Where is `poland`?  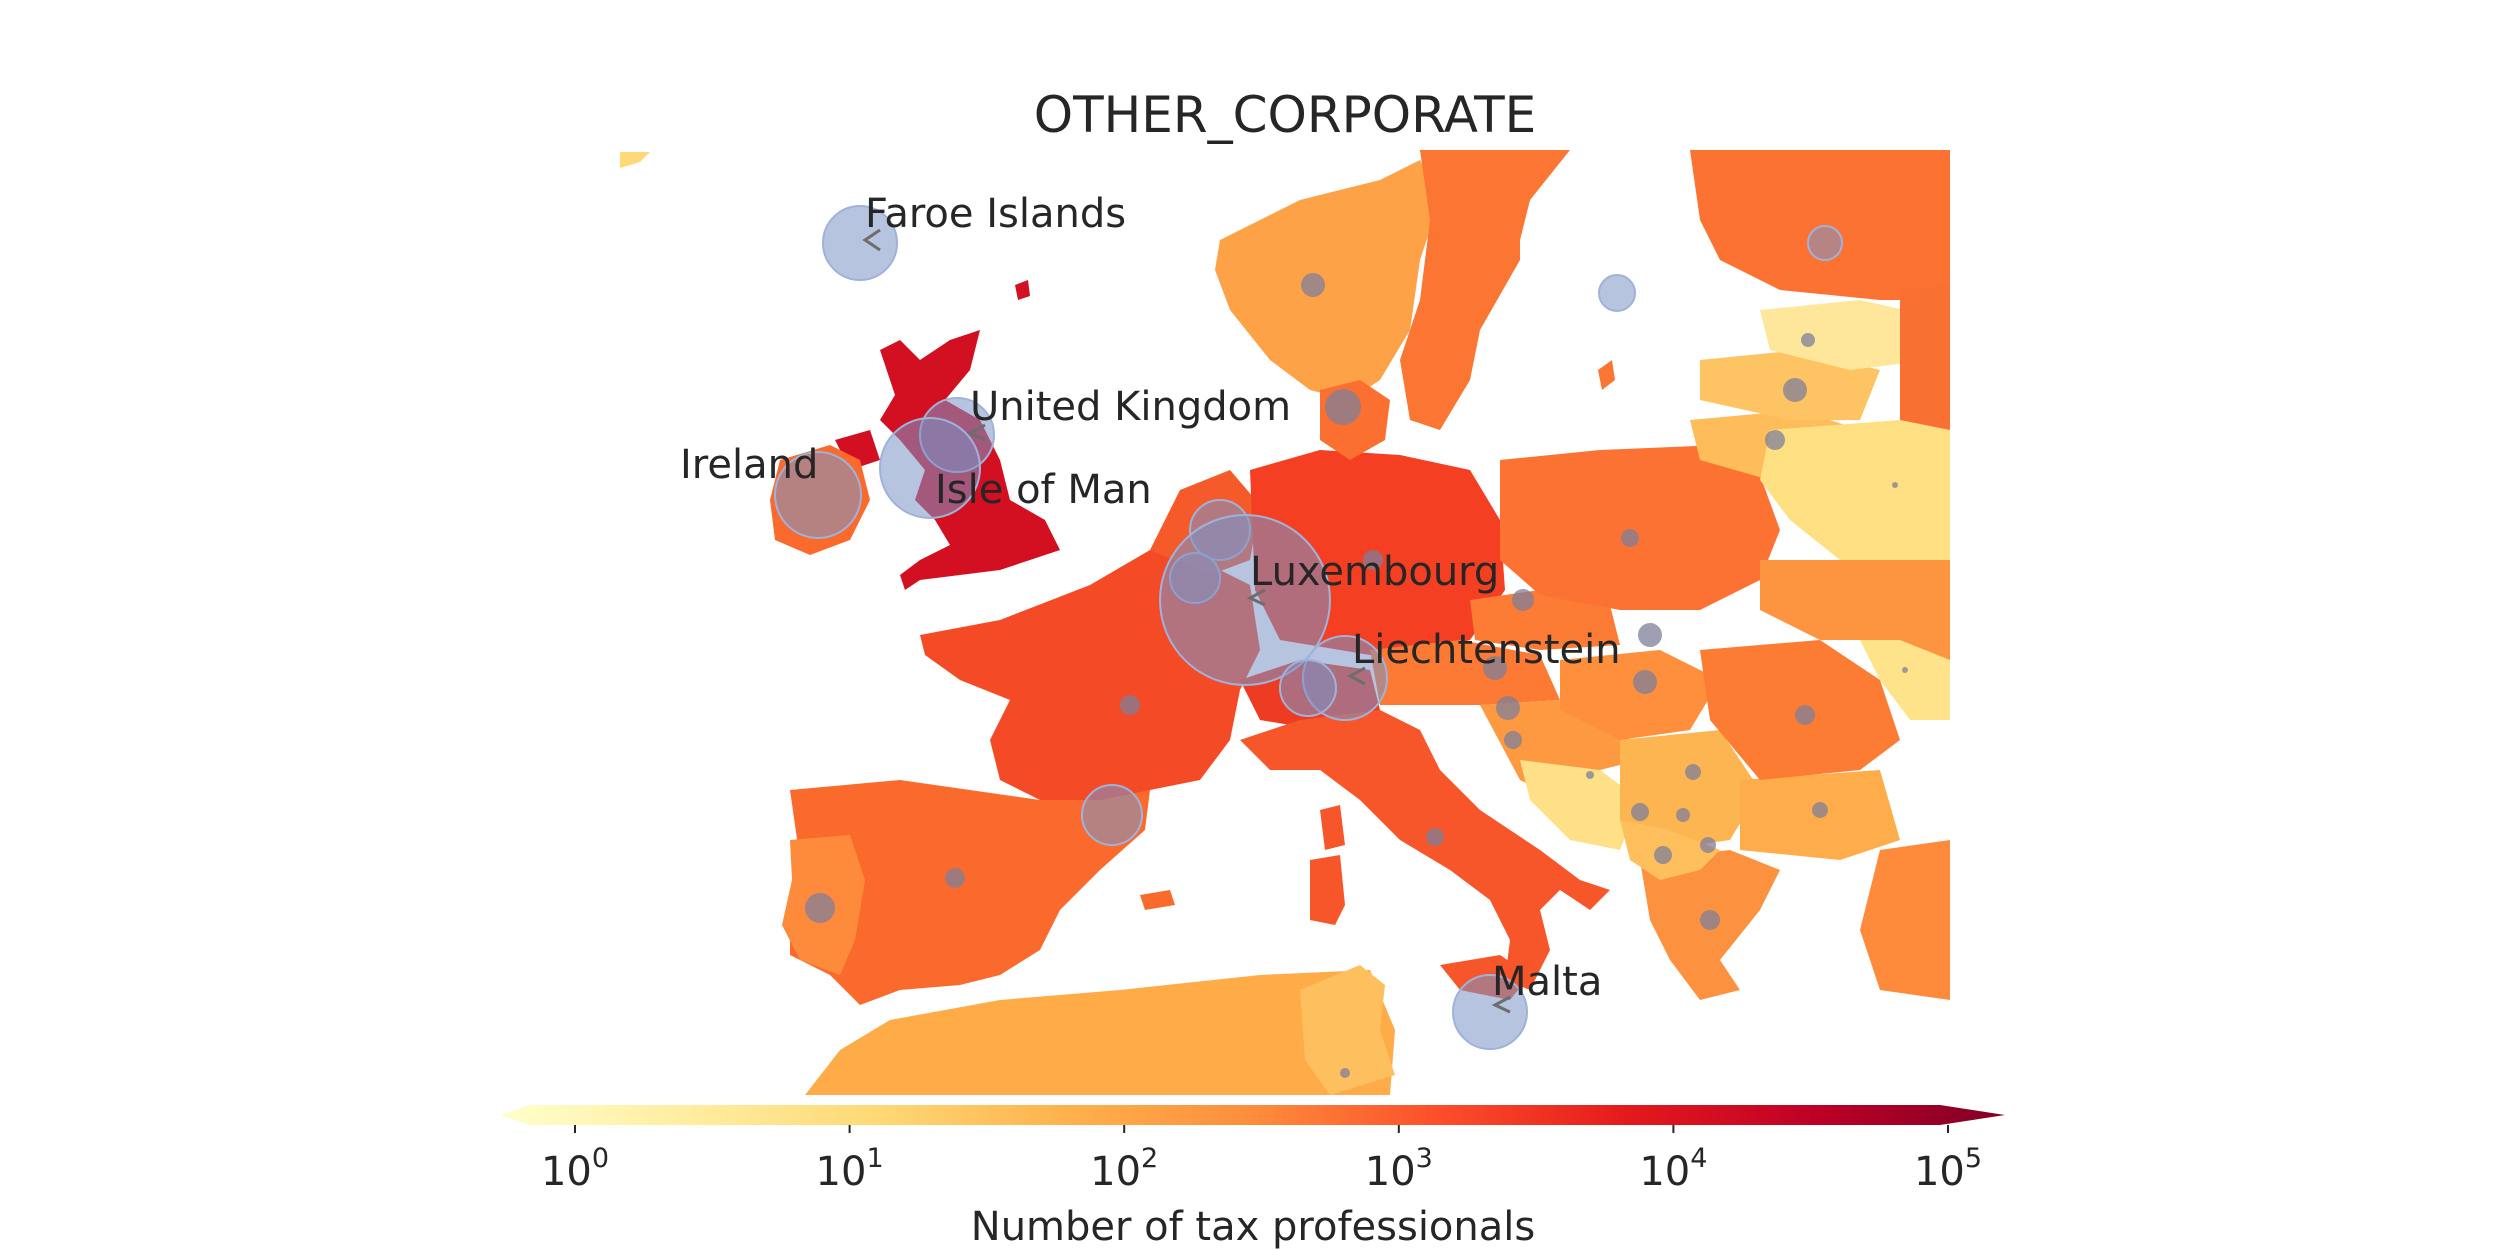 poland is located at coordinates (1640, 527).